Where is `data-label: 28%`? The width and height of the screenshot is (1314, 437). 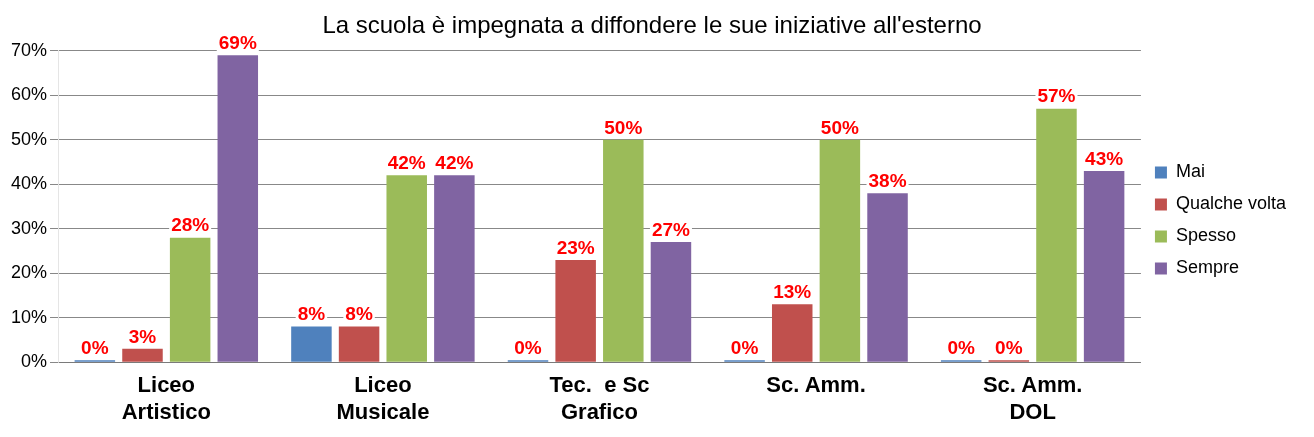 data-label: 28% is located at coordinates (190, 225).